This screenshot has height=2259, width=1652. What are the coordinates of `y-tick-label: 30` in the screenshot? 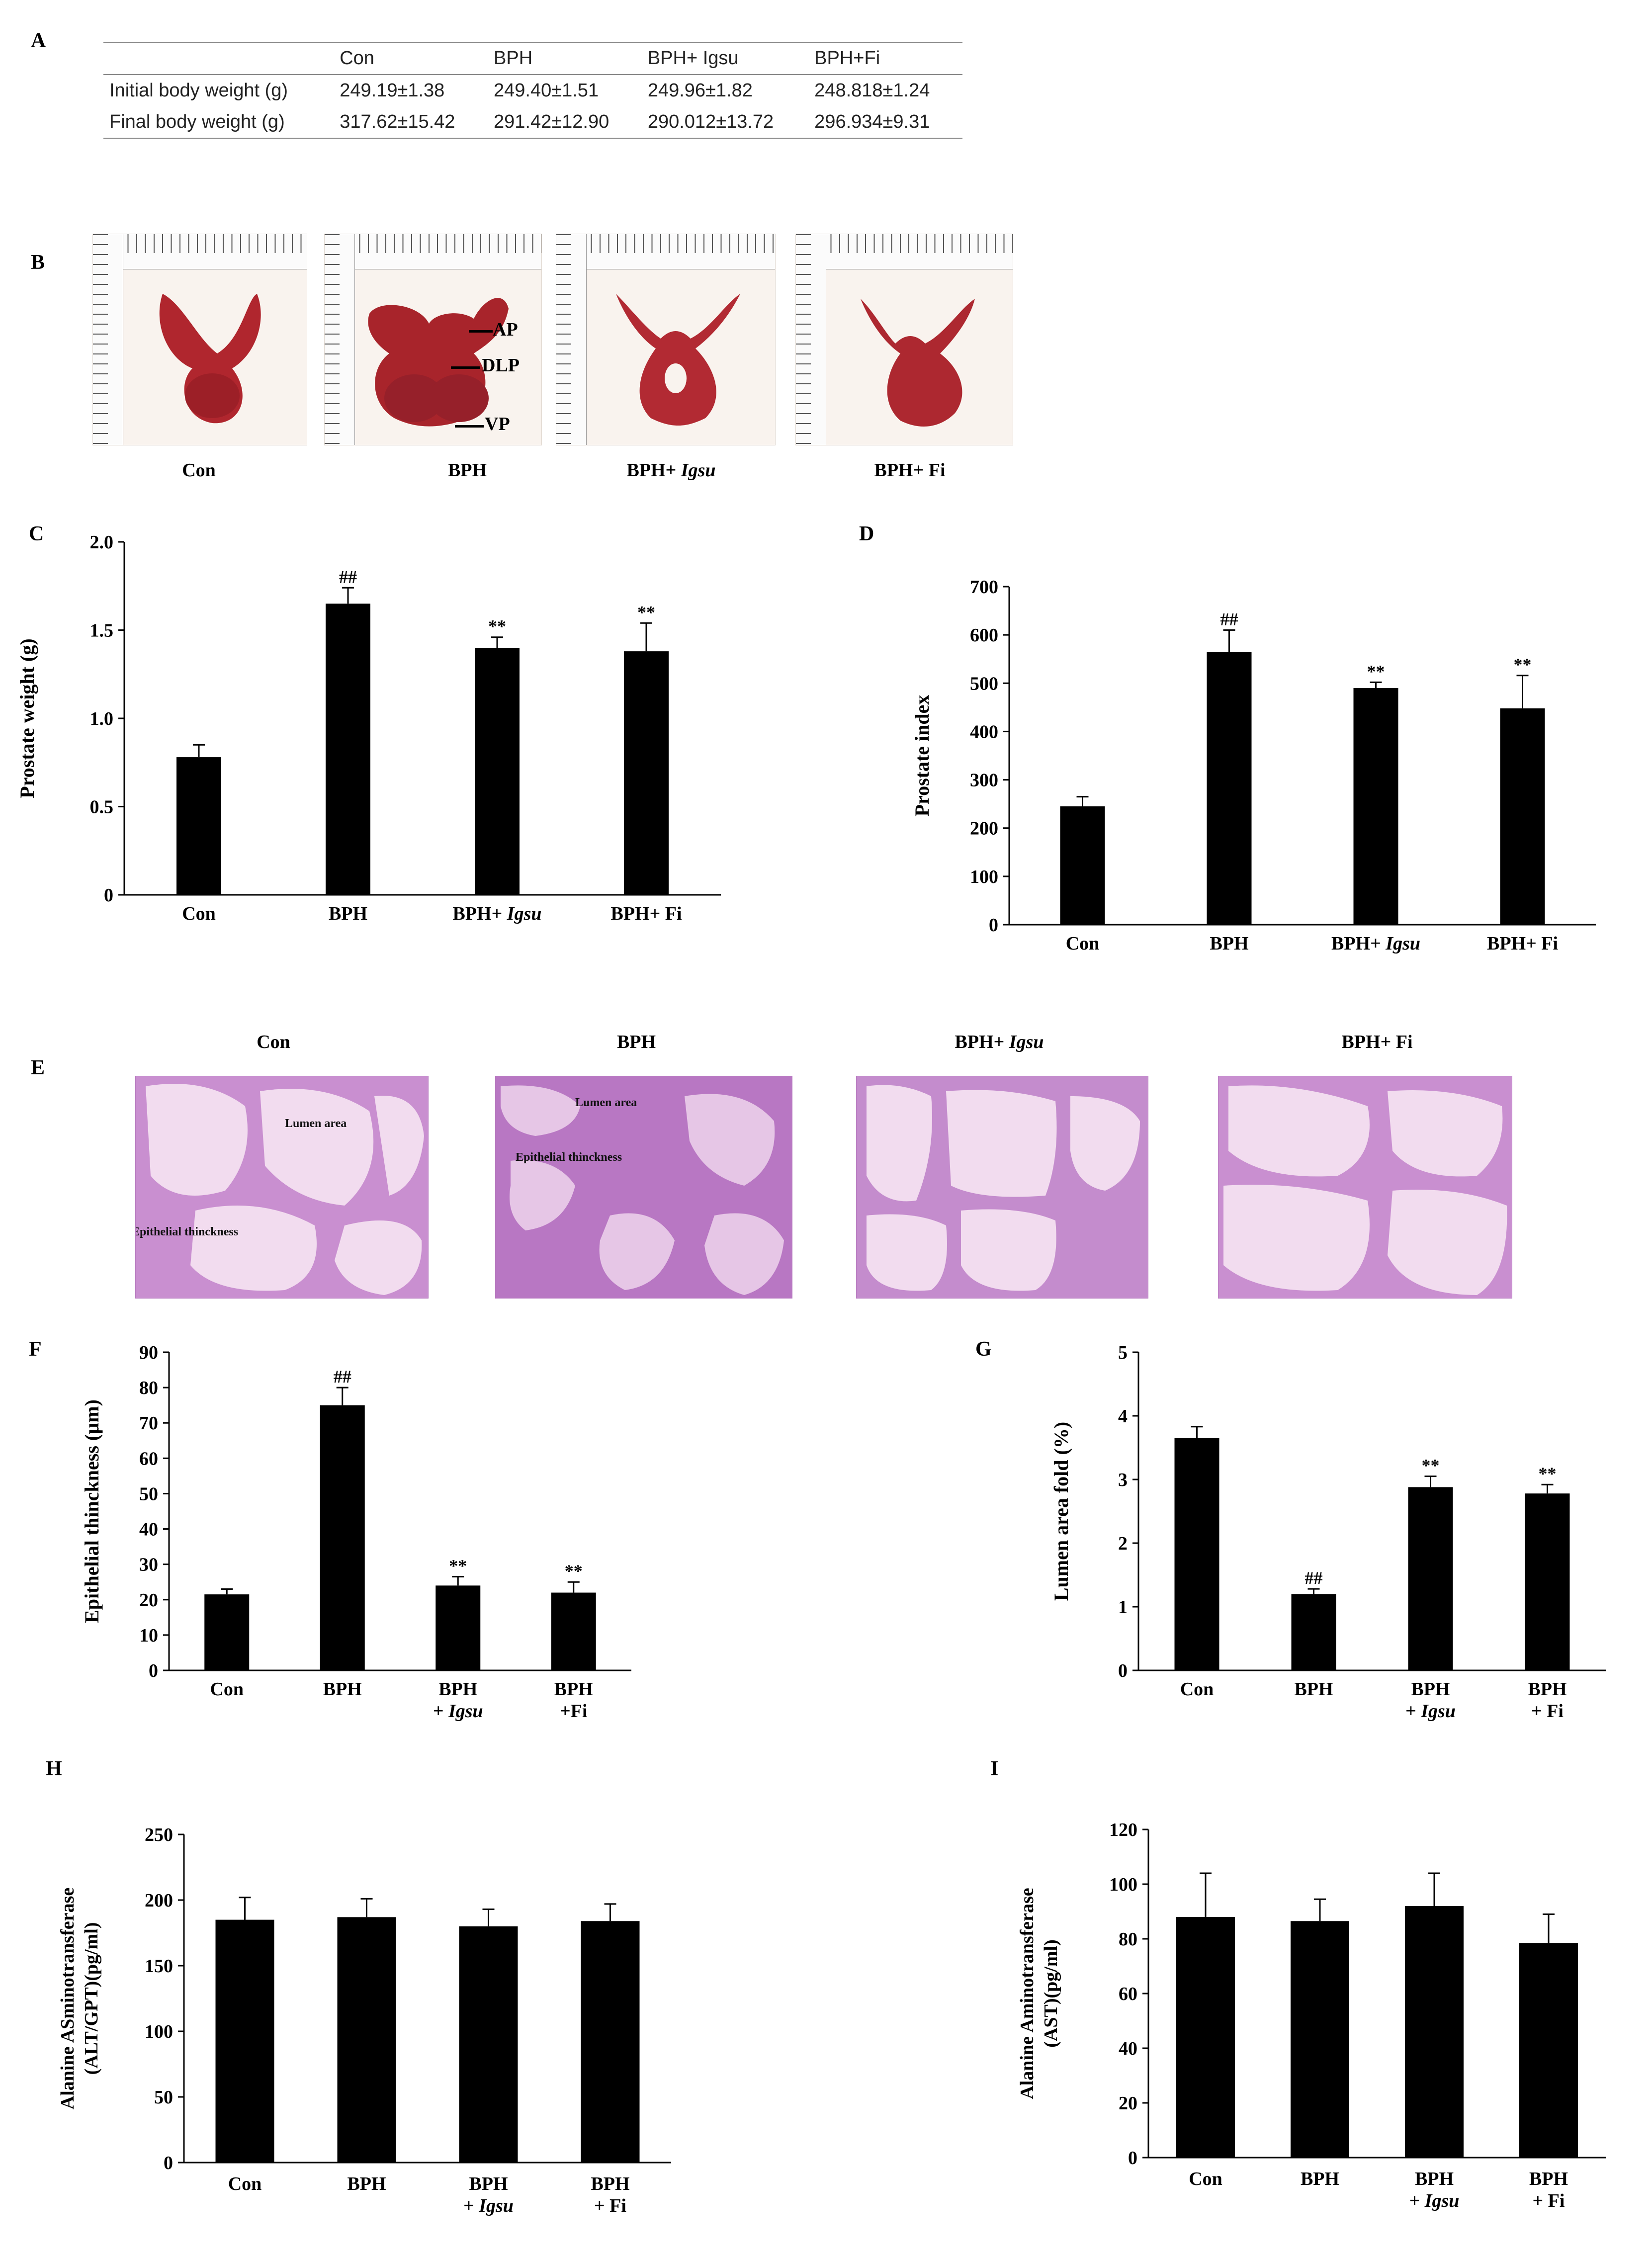 It's located at (148, 1565).